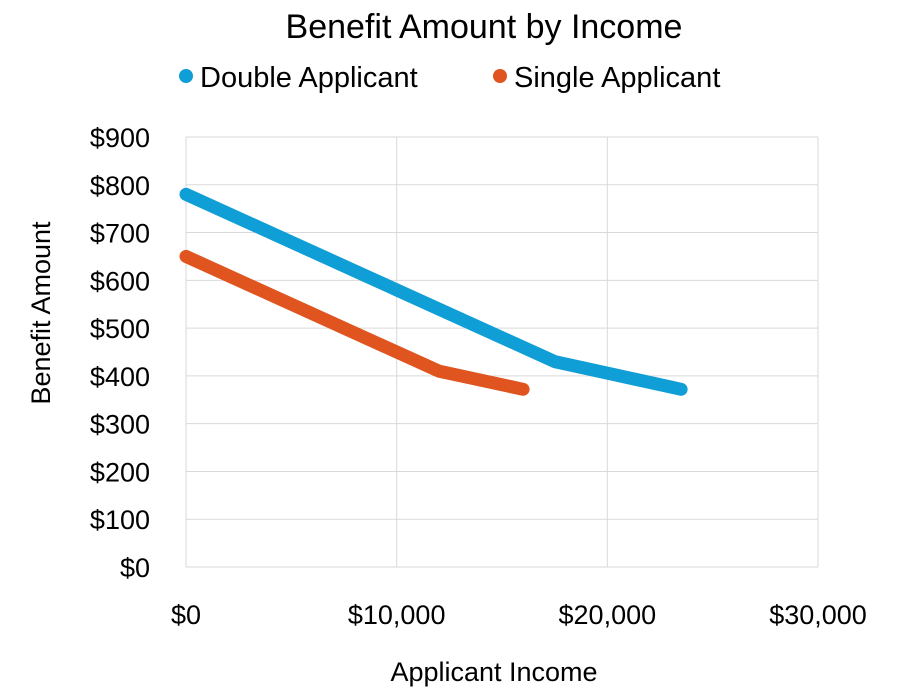 The width and height of the screenshot is (906, 690). What do you see at coordinates (617, 78) in the screenshot?
I see `legend-label-single-applicant: Single Applicant` at bounding box center [617, 78].